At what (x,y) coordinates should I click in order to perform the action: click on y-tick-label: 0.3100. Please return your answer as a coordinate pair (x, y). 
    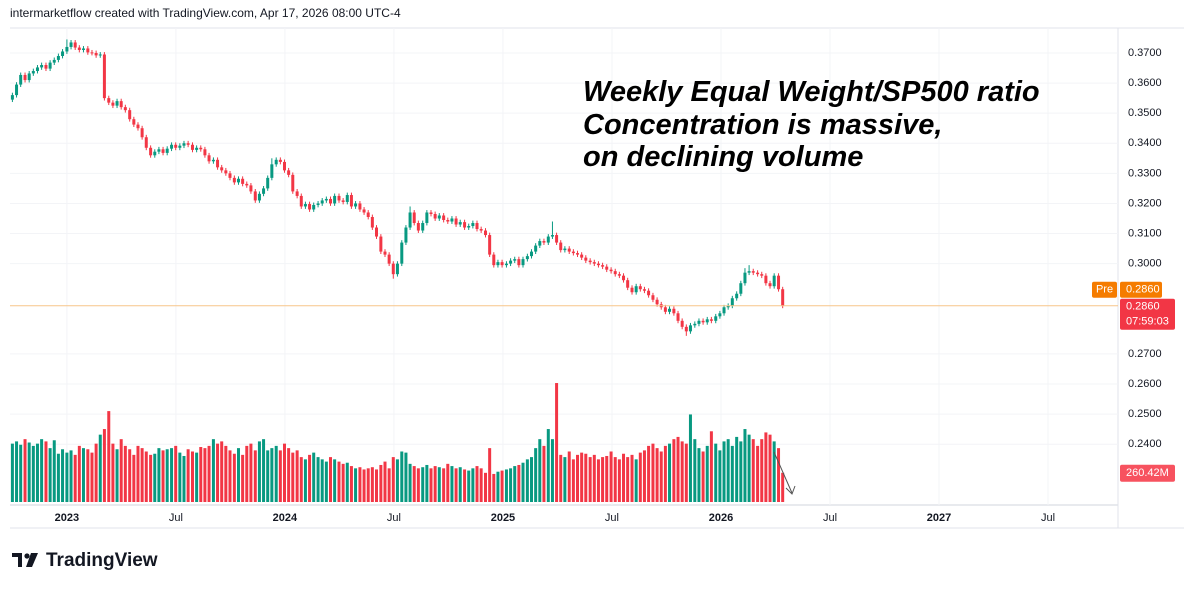
    Looking at the image, I should click on (1145, 233).